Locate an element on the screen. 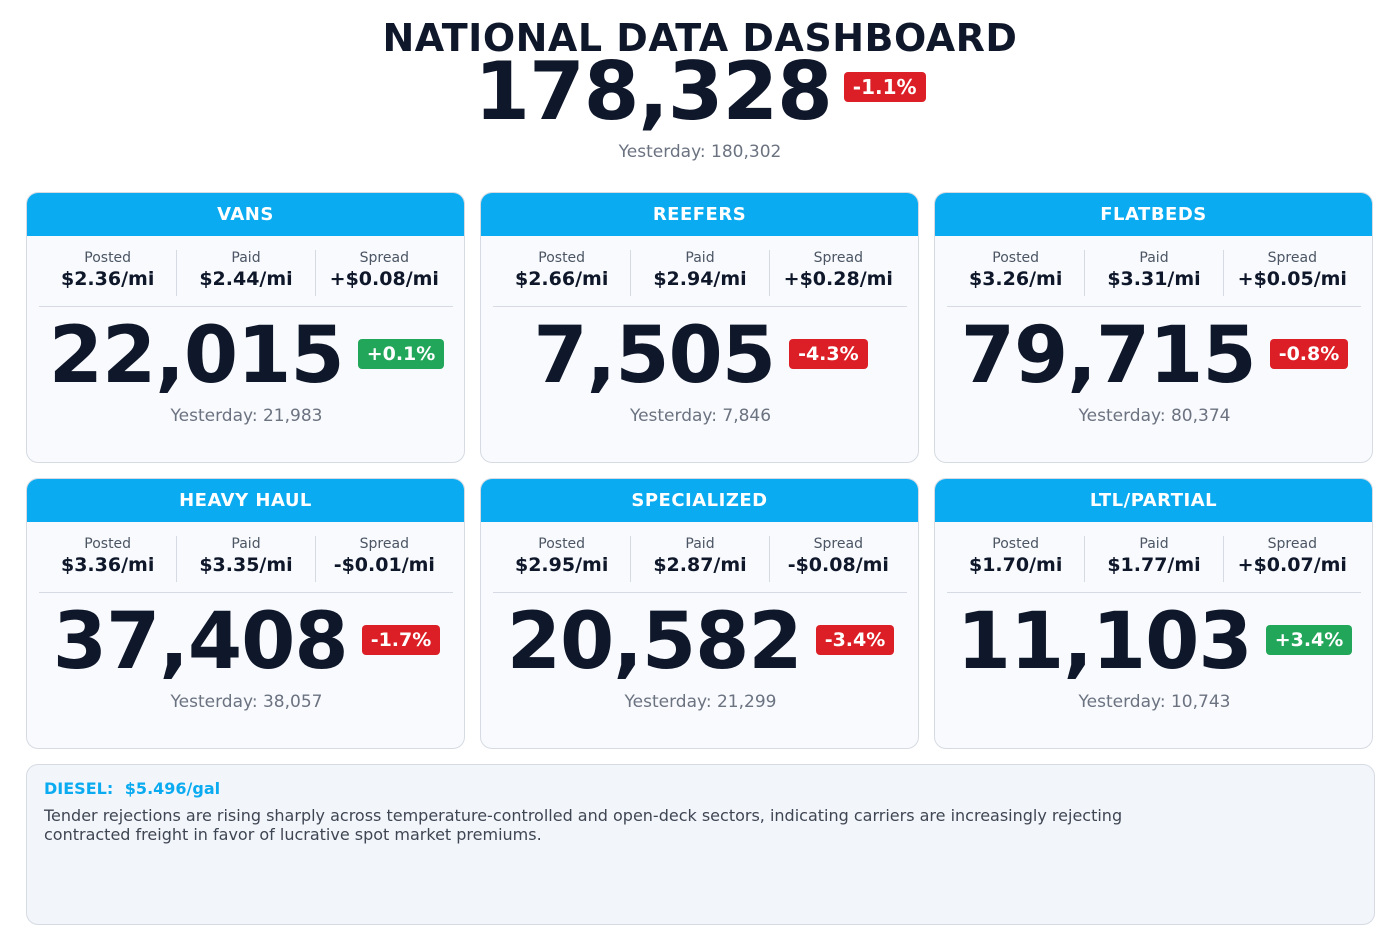 Image resolution: width=1400 pixels, height=940 pixels. card-title: LTL/PARTIAL is located at coordinates (1153, 500).